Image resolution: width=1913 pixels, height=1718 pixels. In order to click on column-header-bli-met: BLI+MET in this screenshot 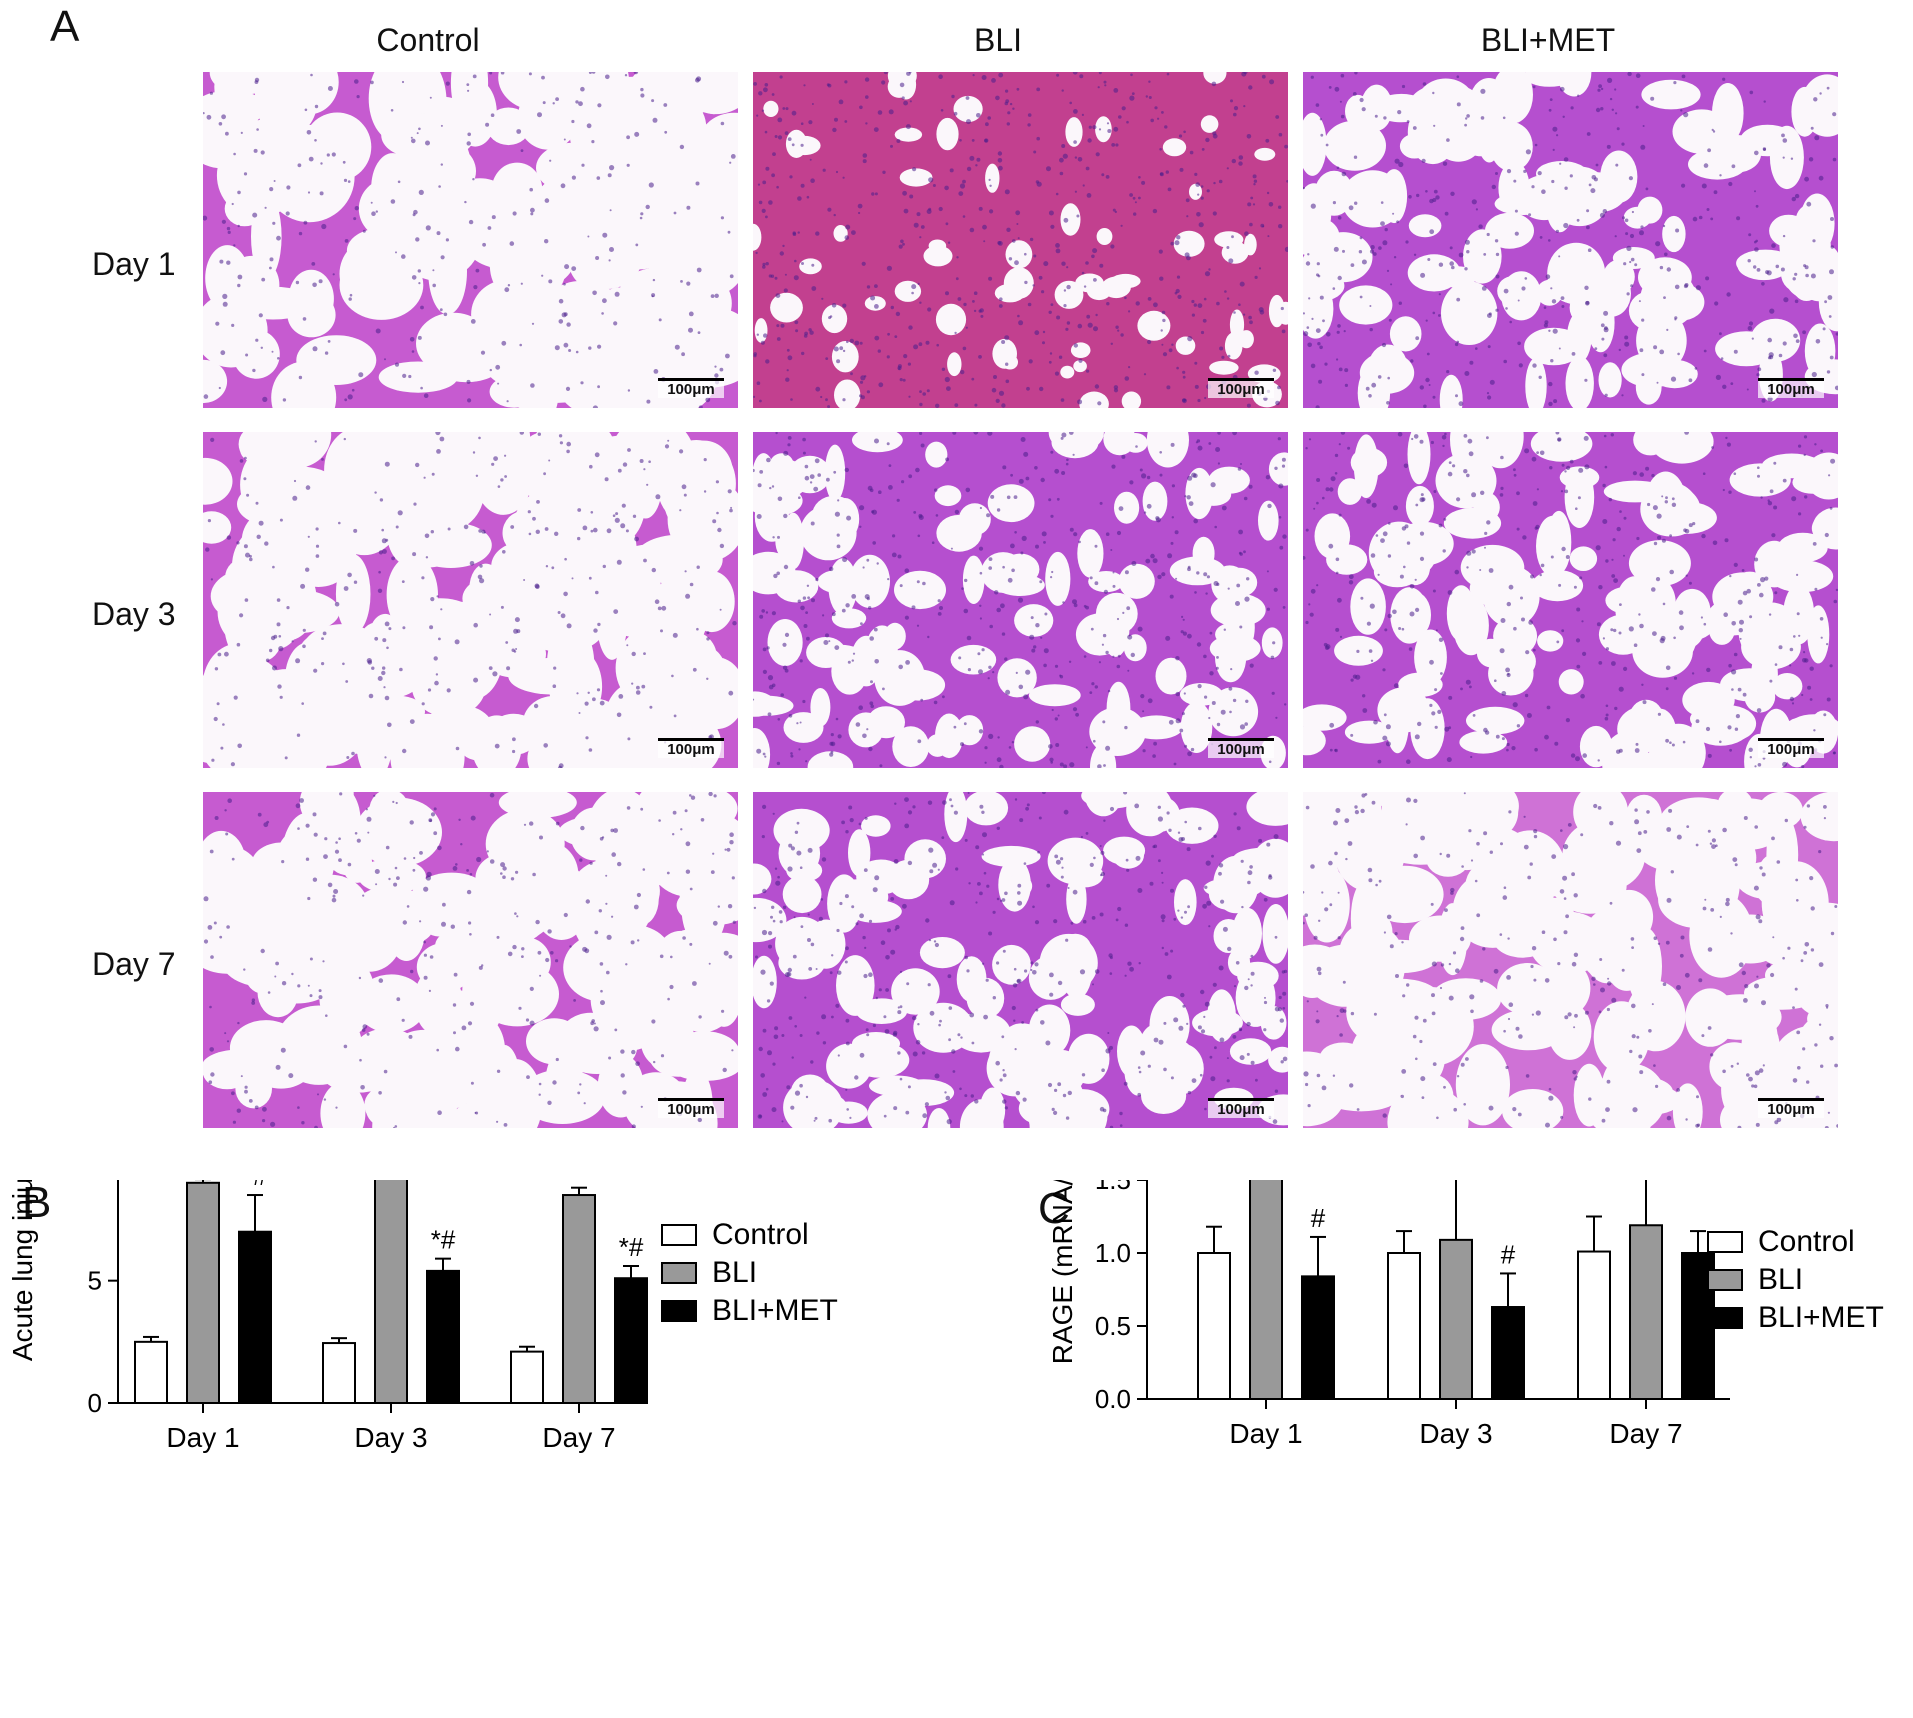, I will do `click(1548, 40)`.